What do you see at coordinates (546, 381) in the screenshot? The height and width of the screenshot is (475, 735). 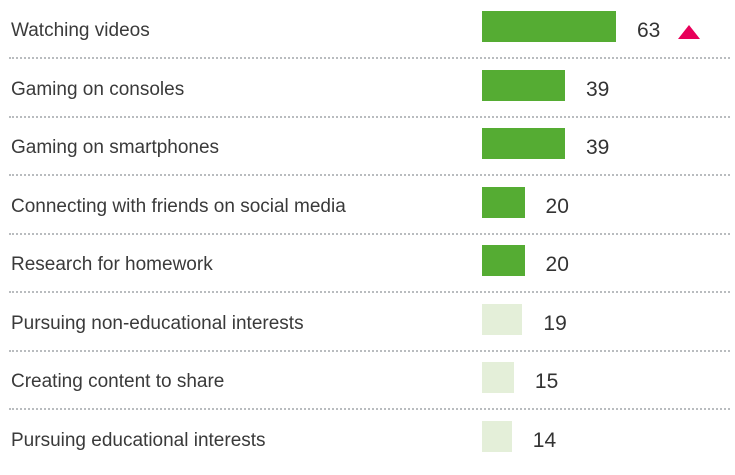 I see `value-label: 15` at bounding box center [546, 381].